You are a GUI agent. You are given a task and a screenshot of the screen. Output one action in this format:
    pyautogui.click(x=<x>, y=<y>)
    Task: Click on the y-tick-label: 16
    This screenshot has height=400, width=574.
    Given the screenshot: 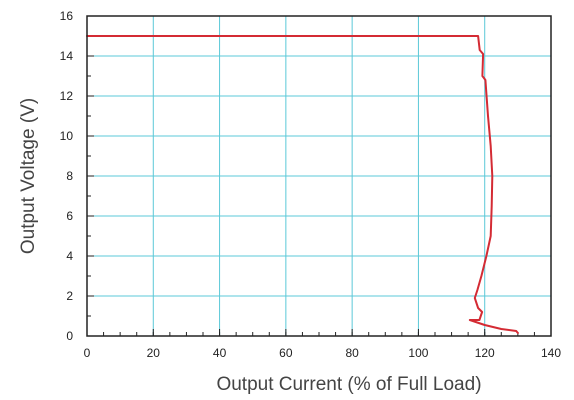 What is the action you would take?
    pyautogui.click(x=67, y=16)
    